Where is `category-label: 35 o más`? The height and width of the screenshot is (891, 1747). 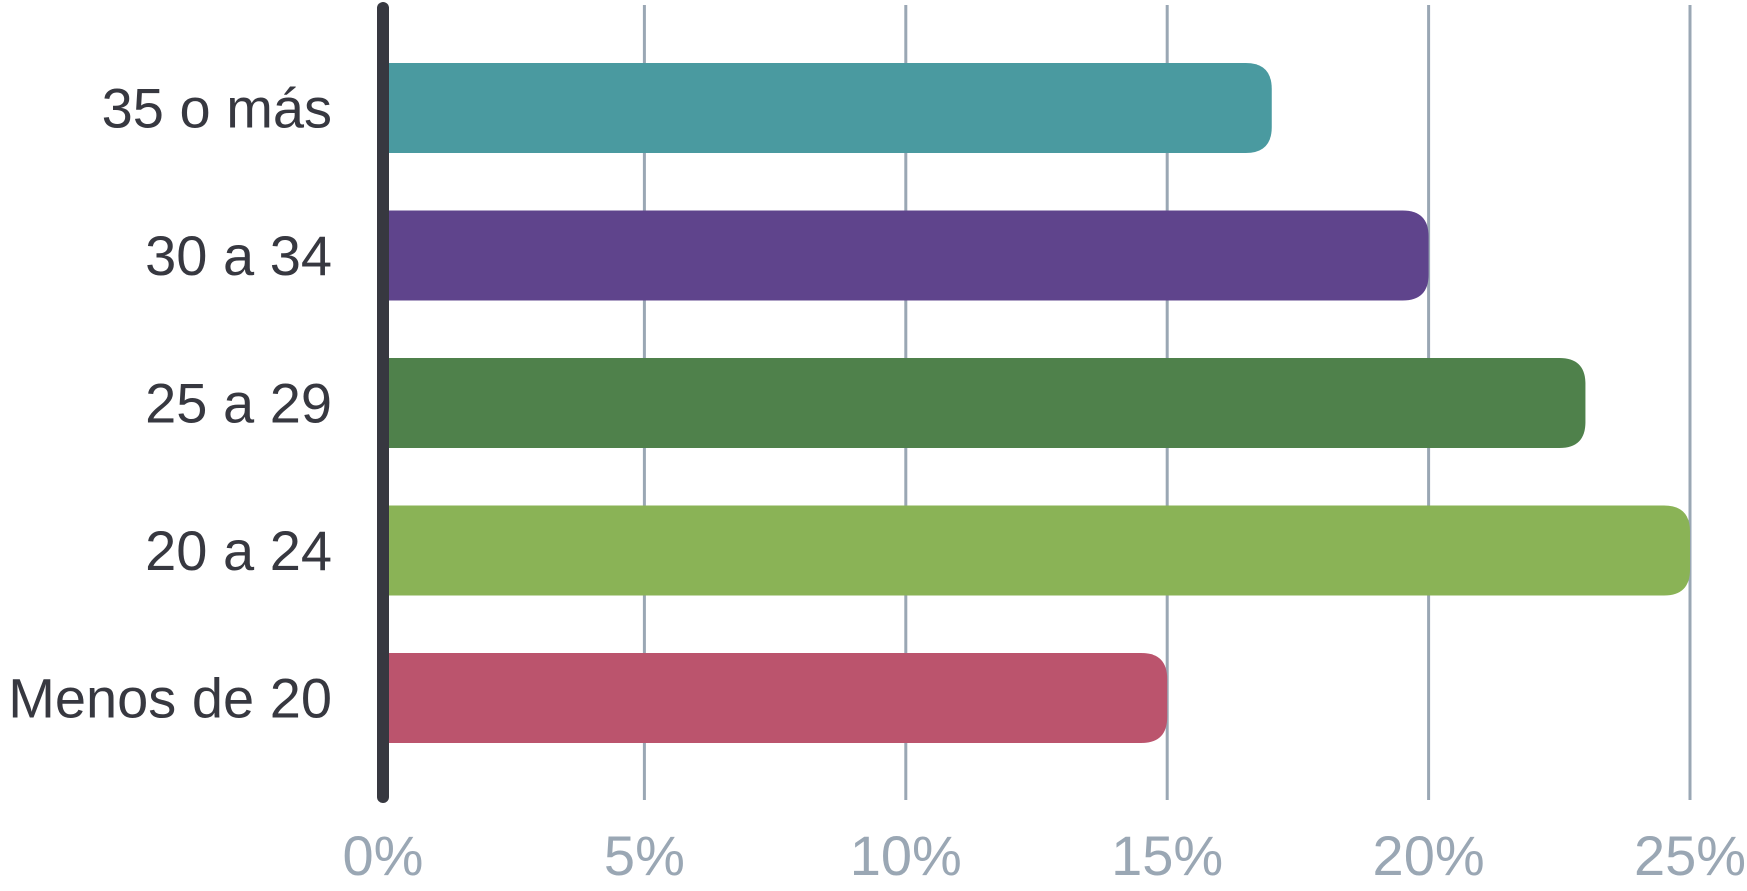 category-label: 35 o más is located at coordinates (217, 108).